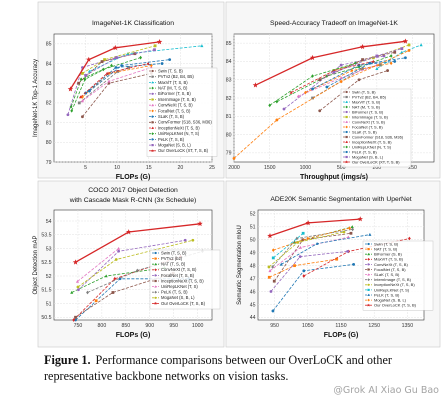  I want to click on chart4-legend-entry: InternImage (T, S, B), so click(393, 279).